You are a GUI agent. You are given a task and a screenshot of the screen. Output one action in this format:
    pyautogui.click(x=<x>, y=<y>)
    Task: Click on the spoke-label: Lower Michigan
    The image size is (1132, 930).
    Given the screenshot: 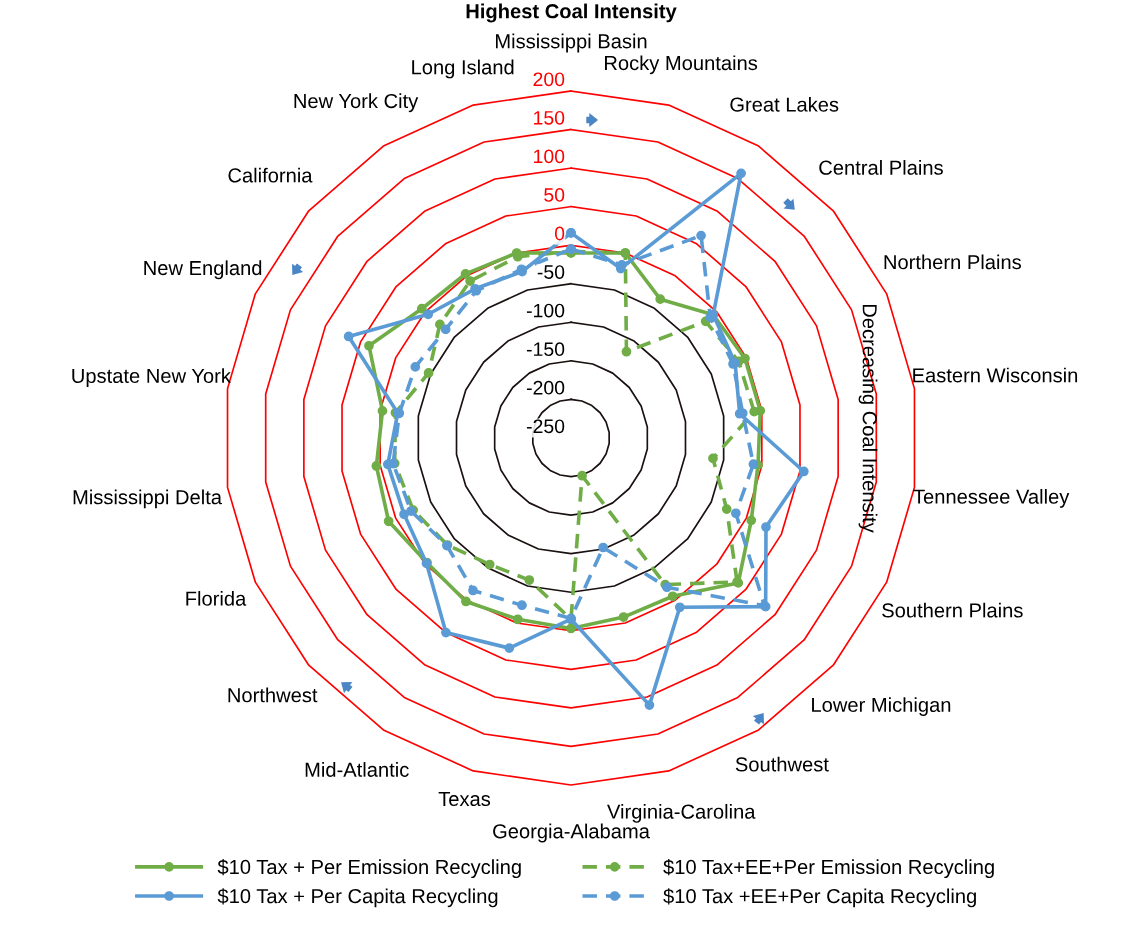 What is the action you would take?
    pyautogui.click(x=881, y=706)
    